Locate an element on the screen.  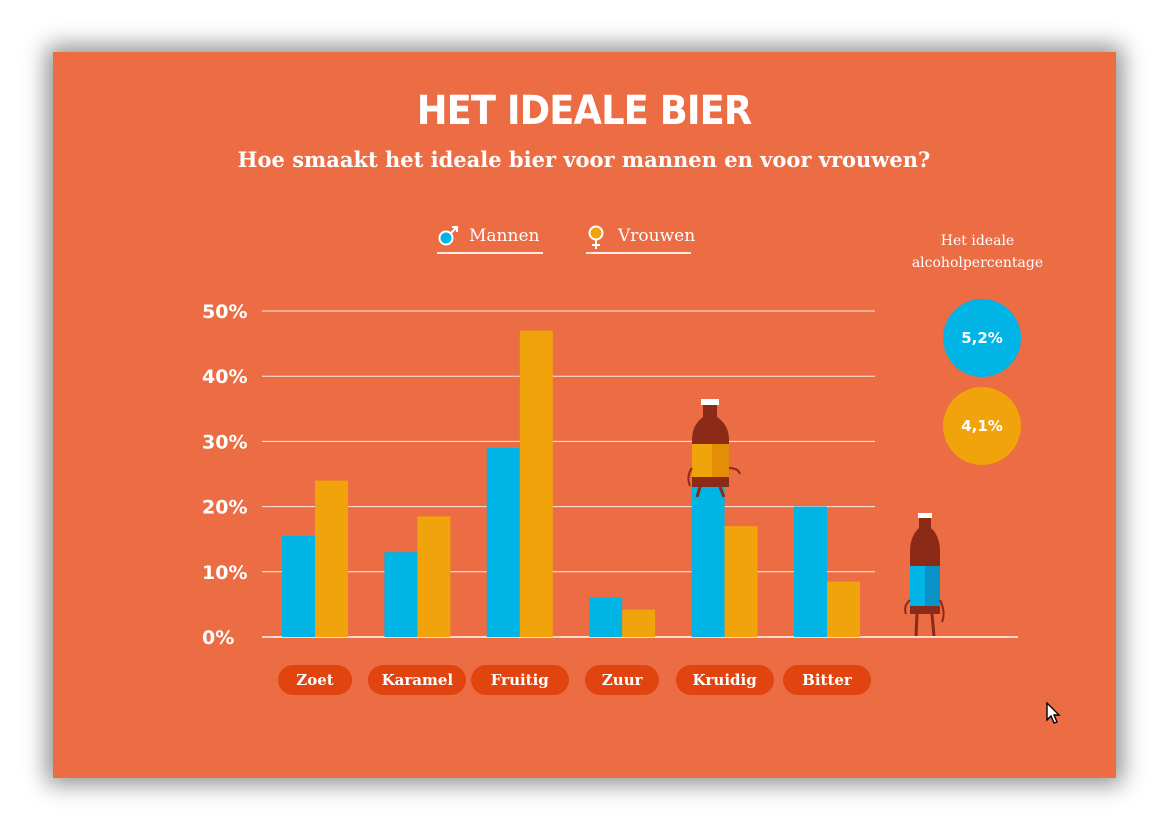
legend-label-vrouwen: Vrouwen is located at coordinates (657, 236).